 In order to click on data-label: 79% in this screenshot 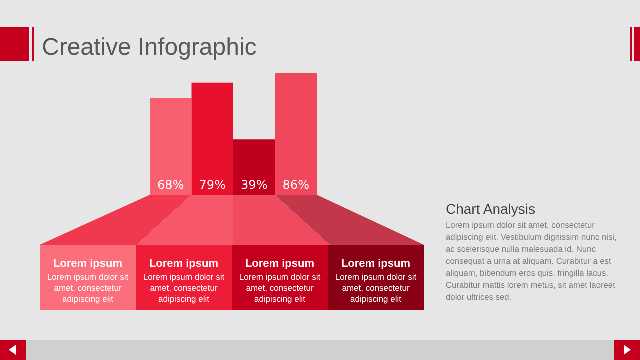, I will do `click(212, 185)`.